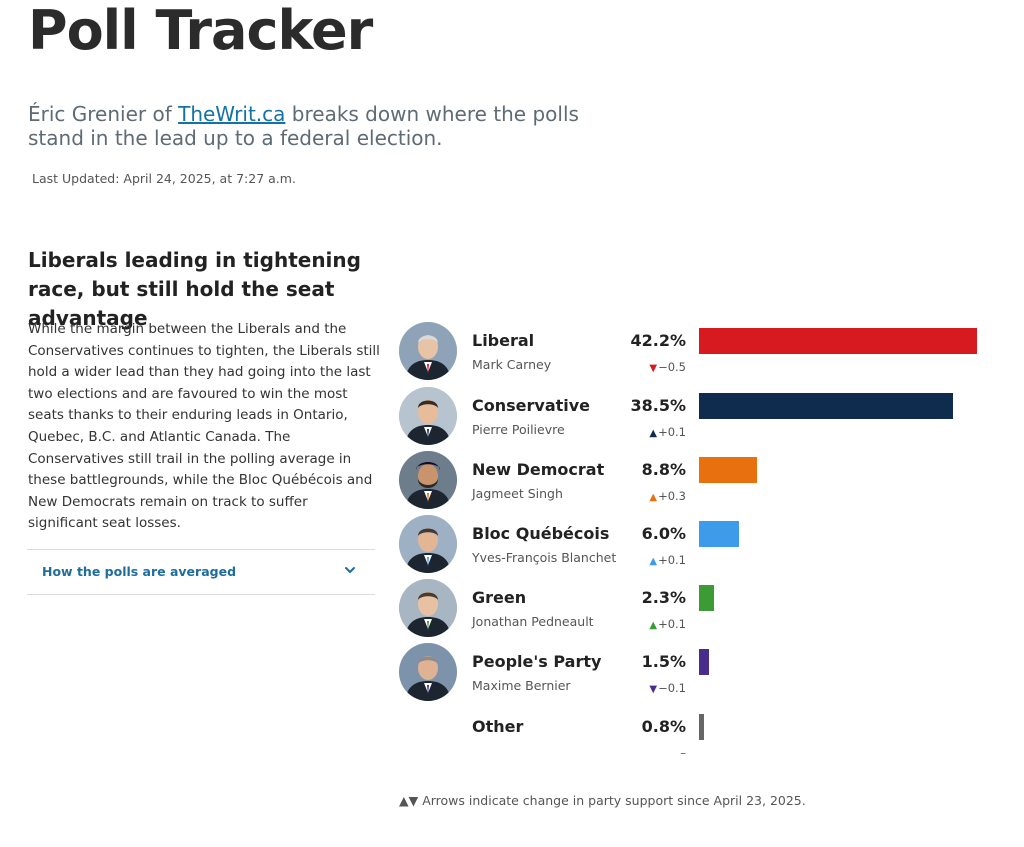  I want to click on change-label: ▲+0.3, so click(667, 496).